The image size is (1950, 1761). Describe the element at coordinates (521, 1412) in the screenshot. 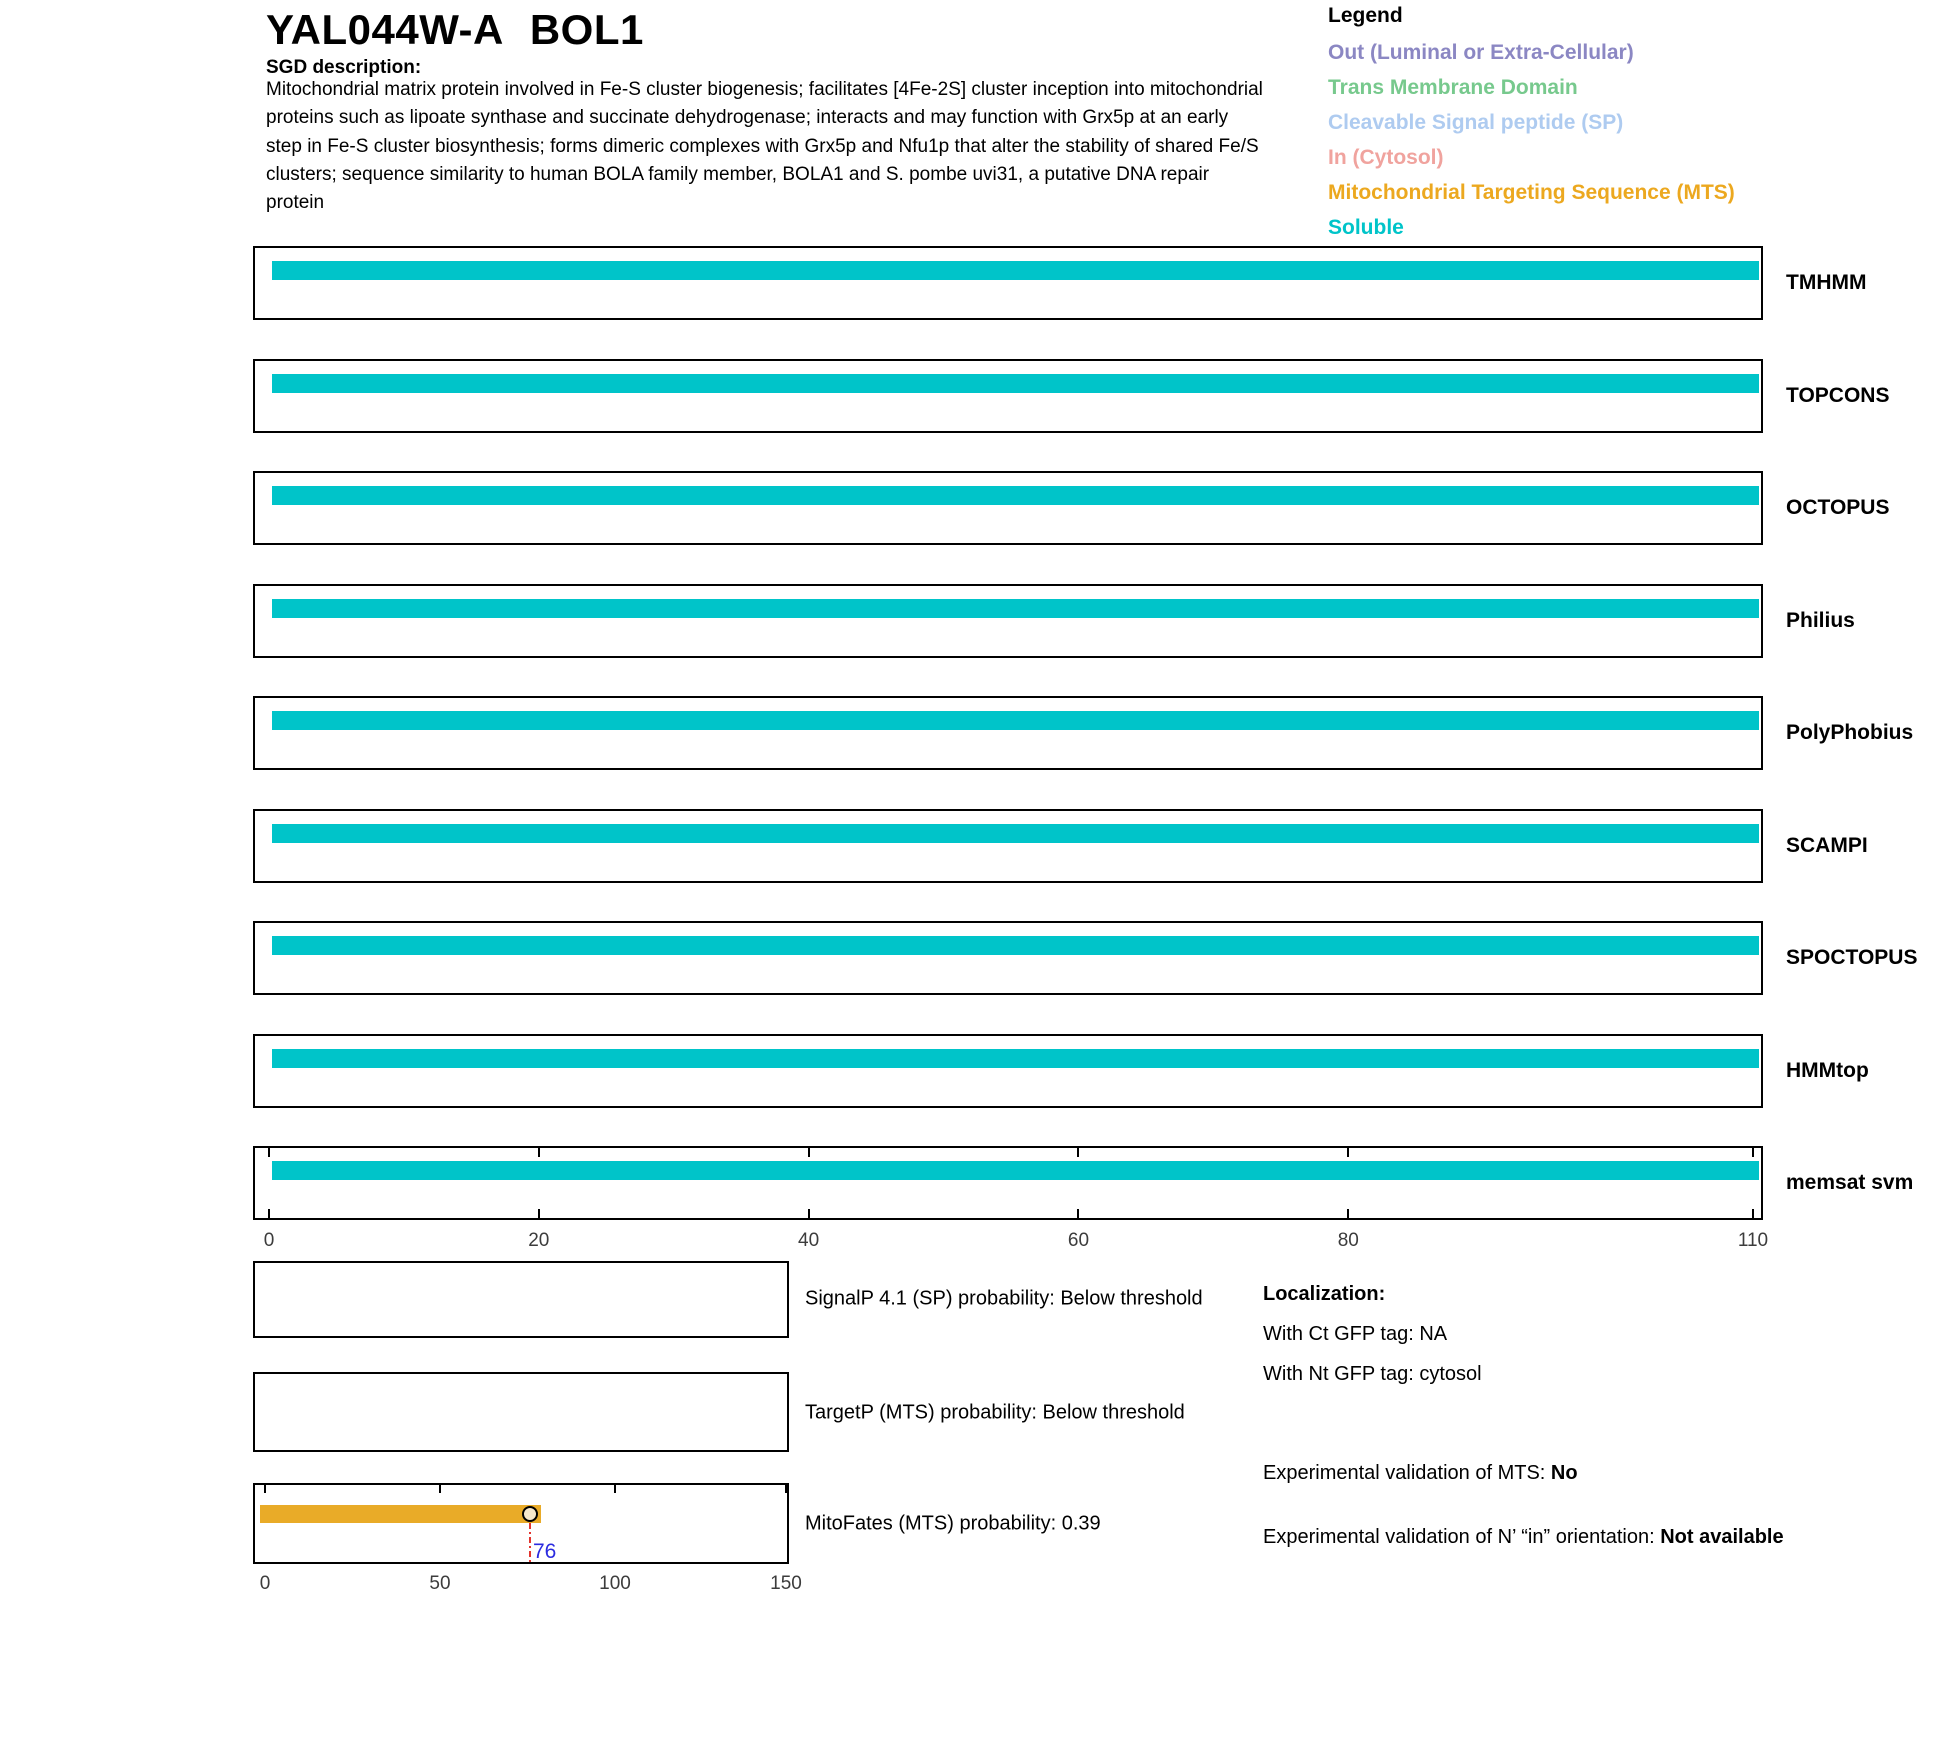

I see `targetp-plot-box` at that location.